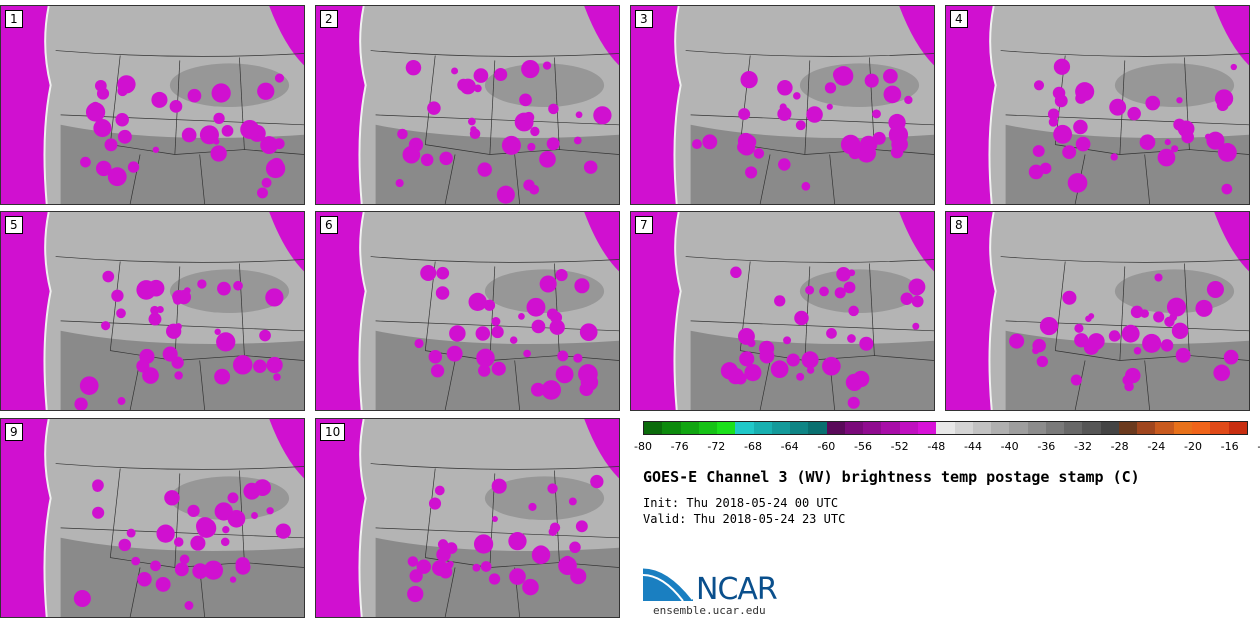 The height and width of the screenshot is (619, 1260). I want to click on colorbar-tick-label: -72, so click(716, 446).